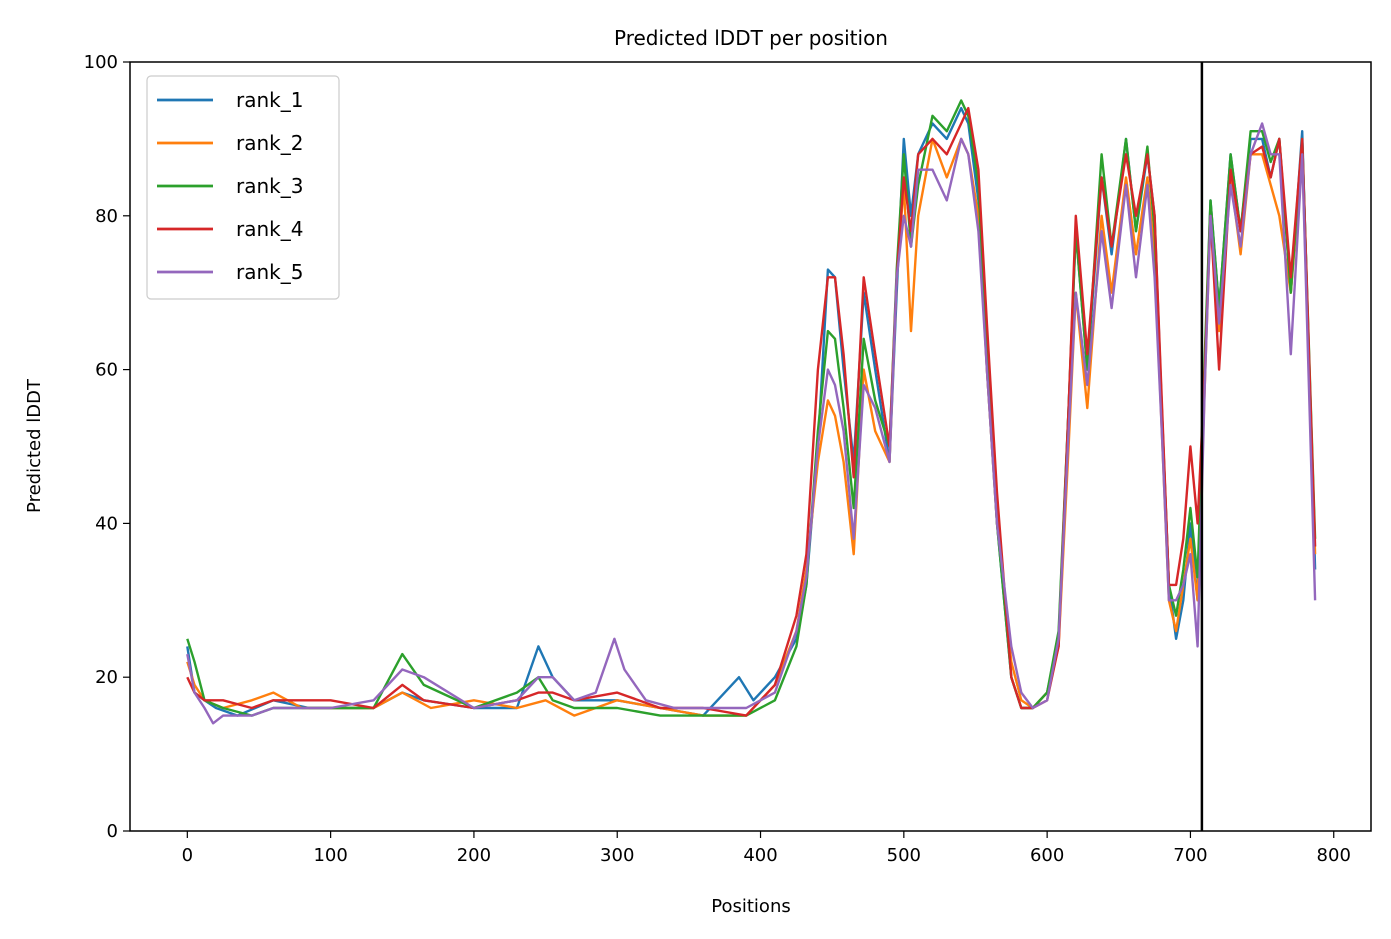 The image size is (1391, 939). Describe the element at coordinates (269, 186) in the screenshot. I see `legend-label-rank_3: rank_3` at that location.